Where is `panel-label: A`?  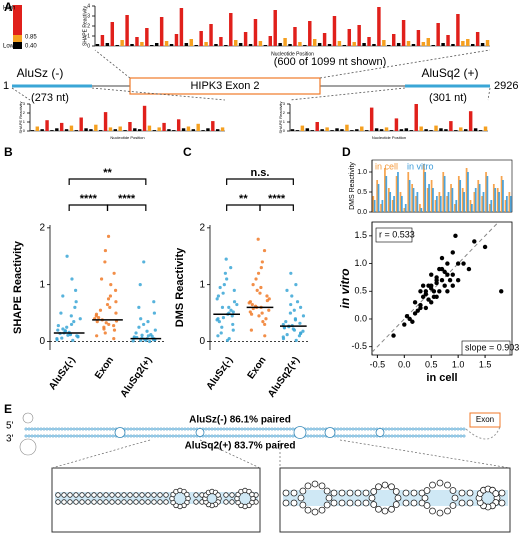 panel-label: A is located at coordinates (8, 7).